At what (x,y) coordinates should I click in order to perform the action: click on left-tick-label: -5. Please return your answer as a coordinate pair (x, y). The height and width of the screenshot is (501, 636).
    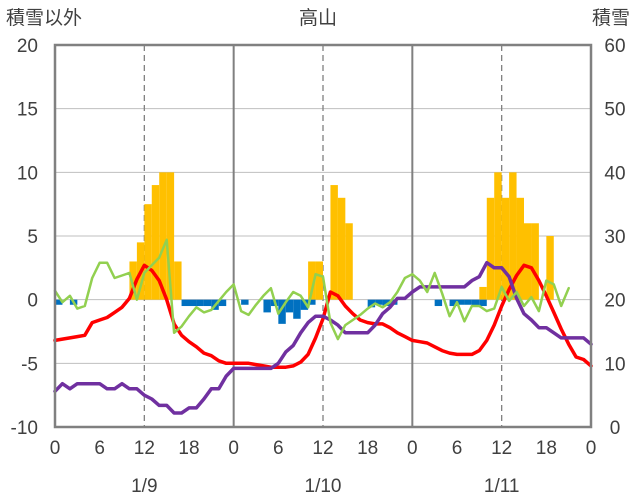
    Looking at the image, I should click on (29, 364).